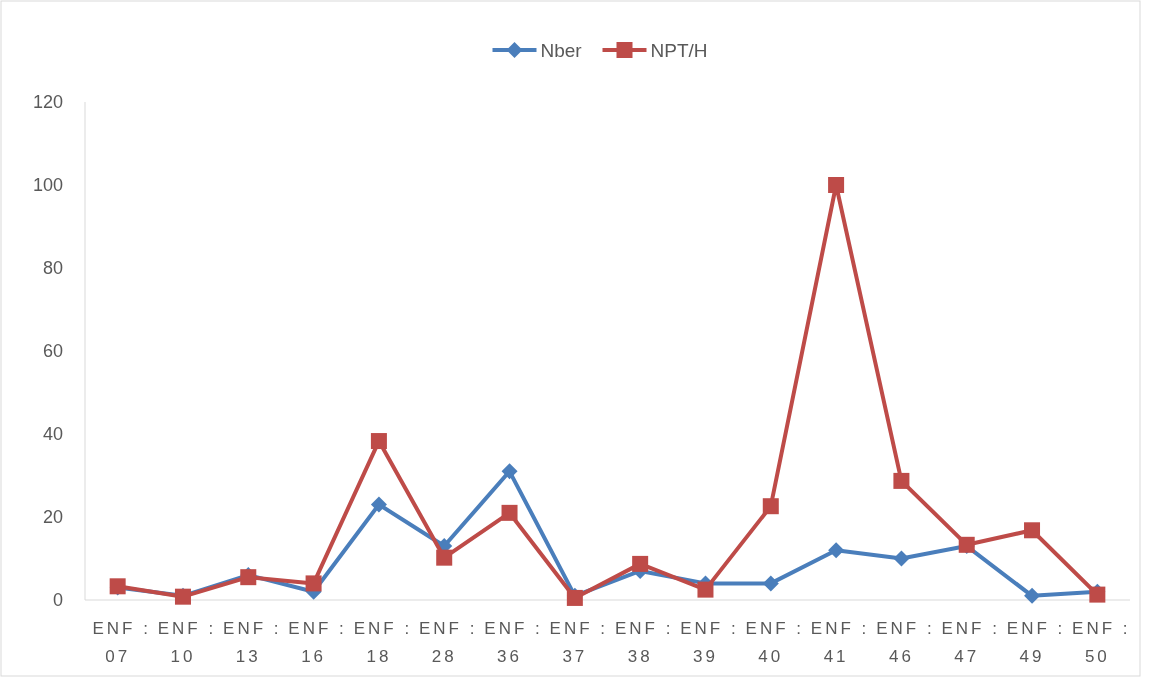 The width and height of the screenshot is (1149, 677). What do you see at coordinates (187, 642) in the screenshot?
I see `x-tick-label: ENF : 10` at bounding box center [187, 642].